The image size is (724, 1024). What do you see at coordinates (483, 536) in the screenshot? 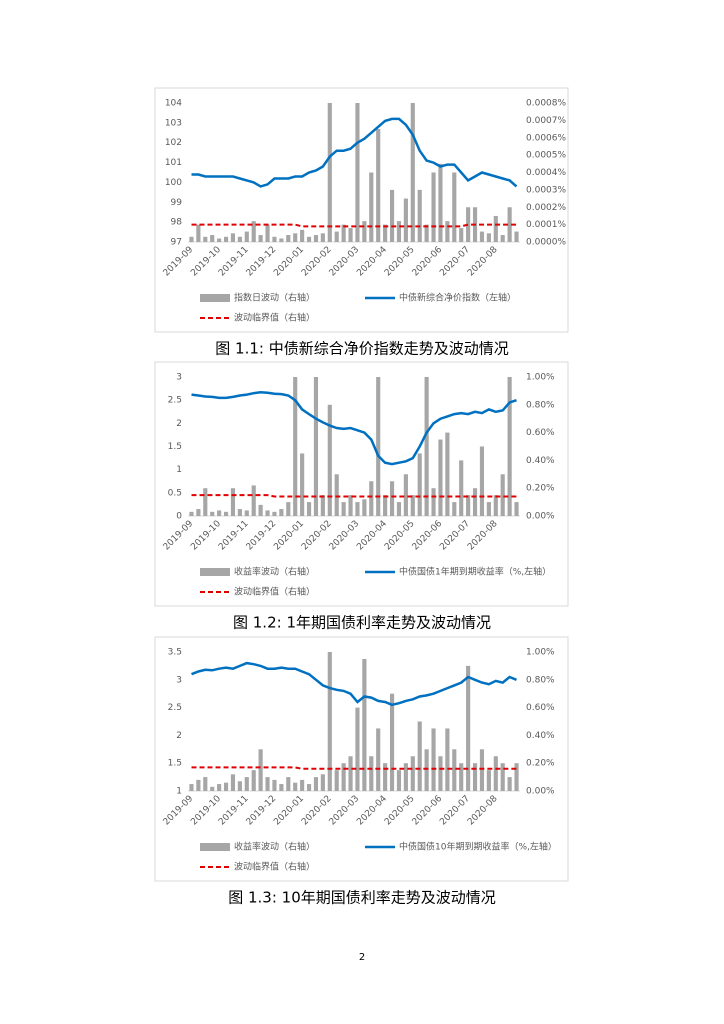
I see `x-tick-label: 2020-08` at bounding box center [483, 536].